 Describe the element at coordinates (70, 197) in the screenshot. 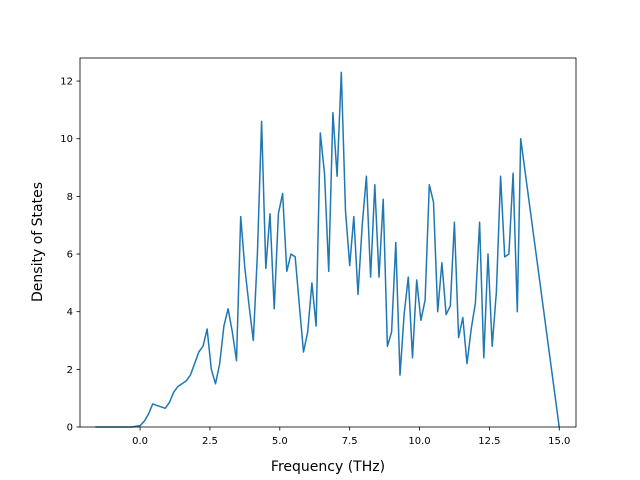

I see `y-tick-label: 8` at that location.